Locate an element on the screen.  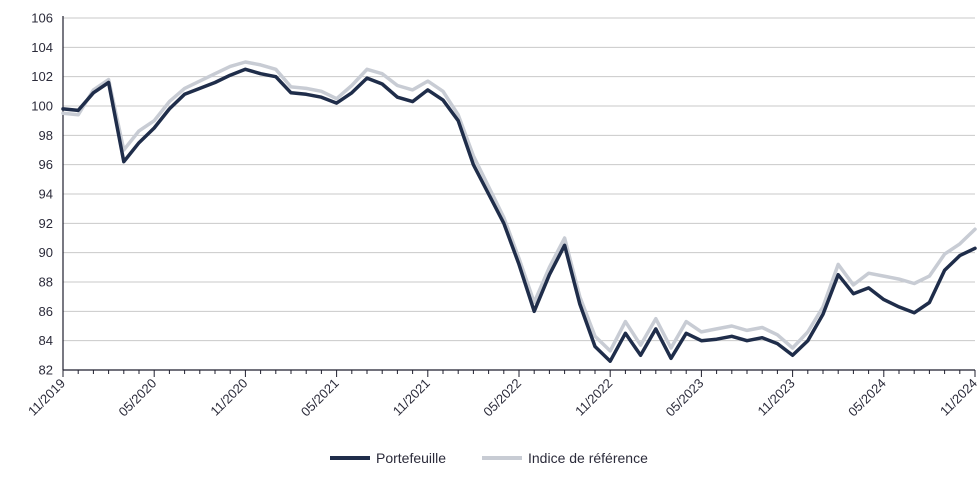
y-tick-label: 84 is located at coordinates (46, 340).